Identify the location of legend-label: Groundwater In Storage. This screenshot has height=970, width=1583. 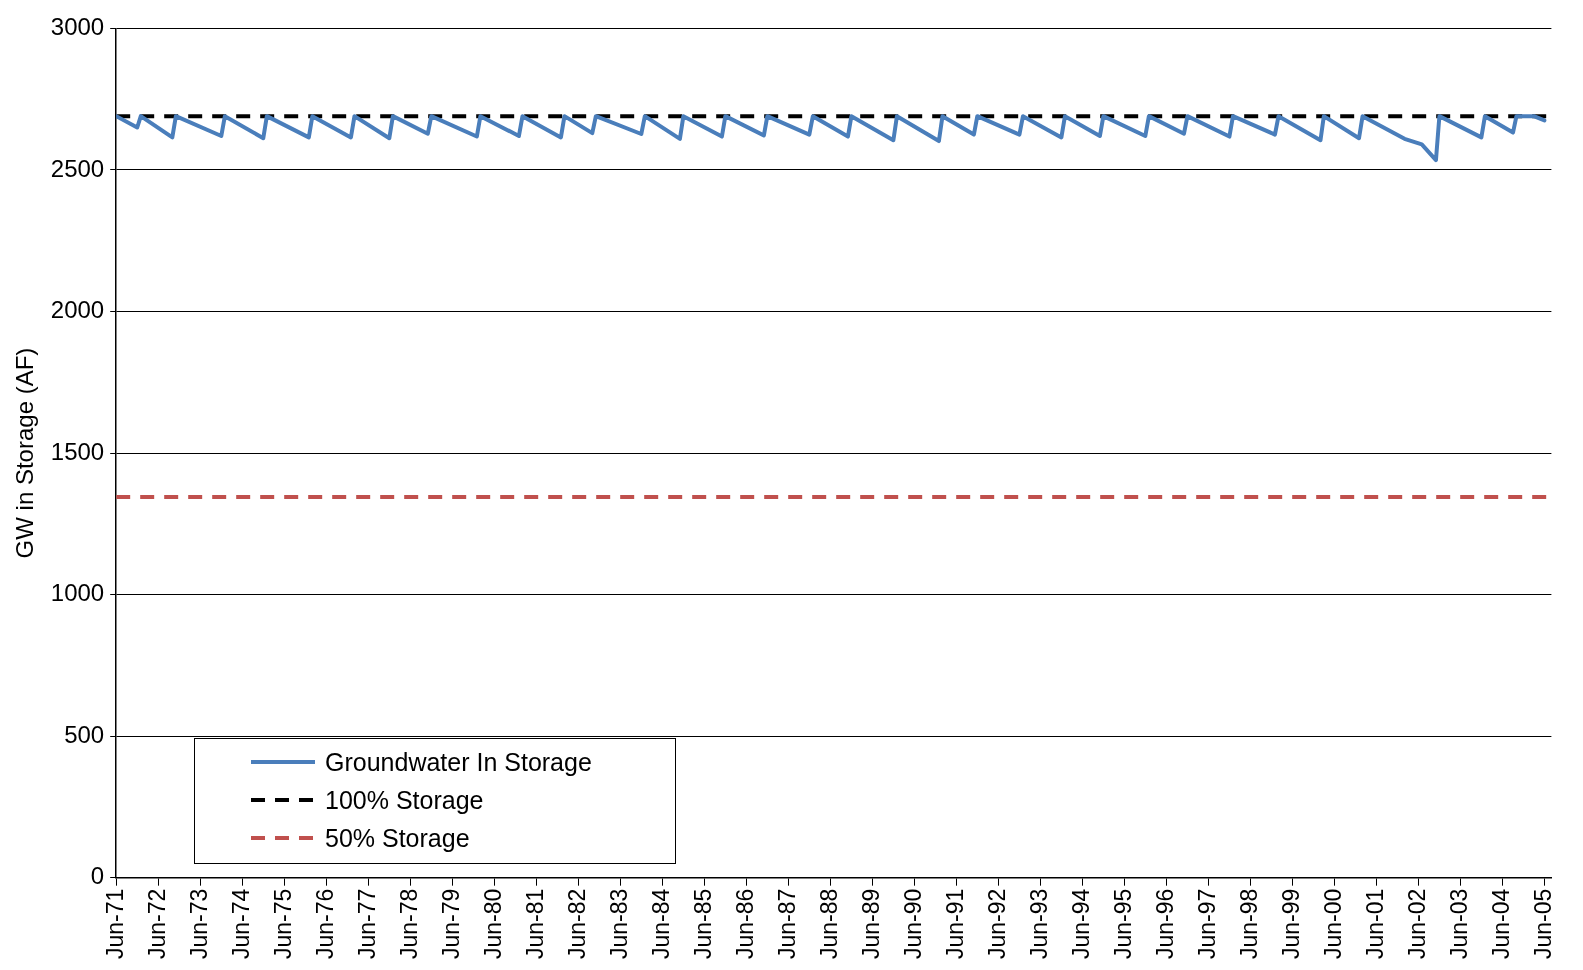
(458, 762).